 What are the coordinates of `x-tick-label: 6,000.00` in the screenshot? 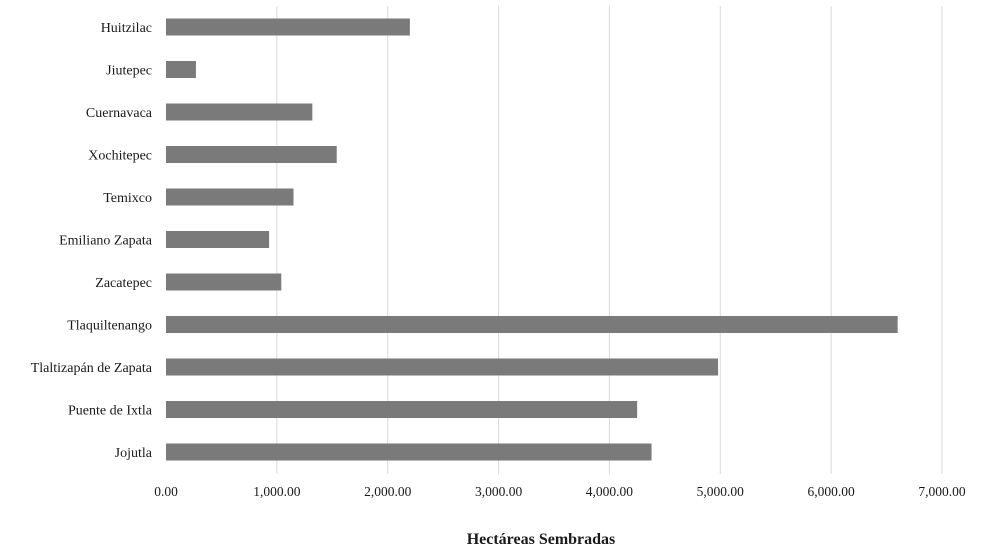 It's located at (832, 491).